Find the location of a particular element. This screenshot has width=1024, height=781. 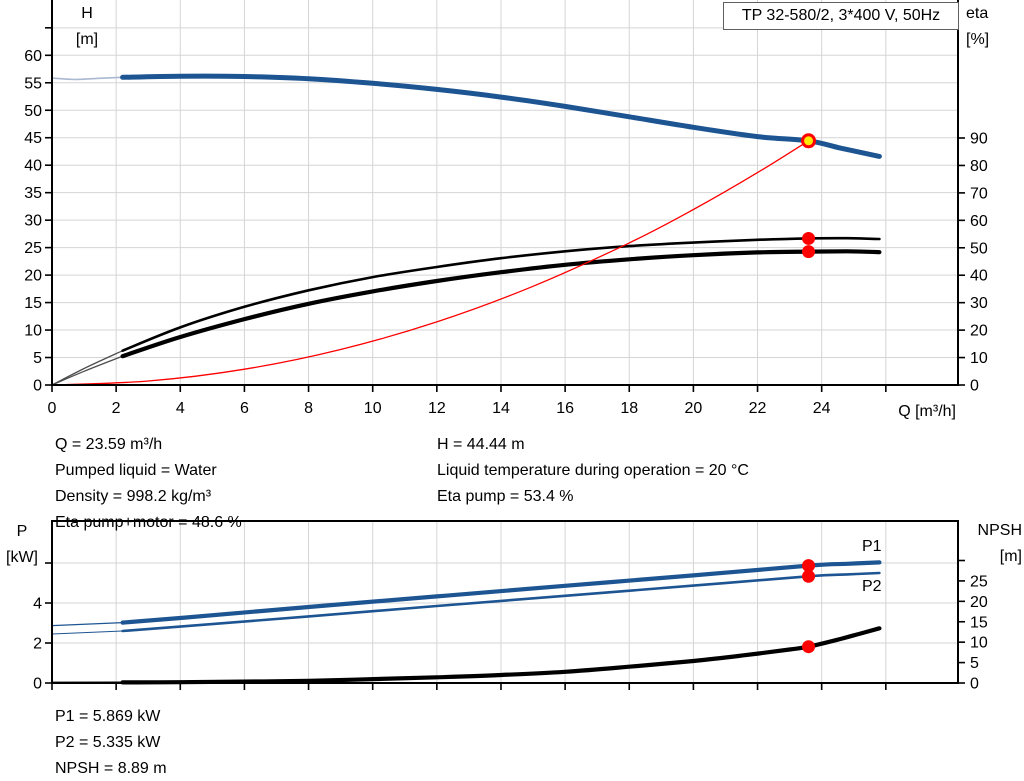

p1-curve-label: P1 is located at coordinates (872, 546).